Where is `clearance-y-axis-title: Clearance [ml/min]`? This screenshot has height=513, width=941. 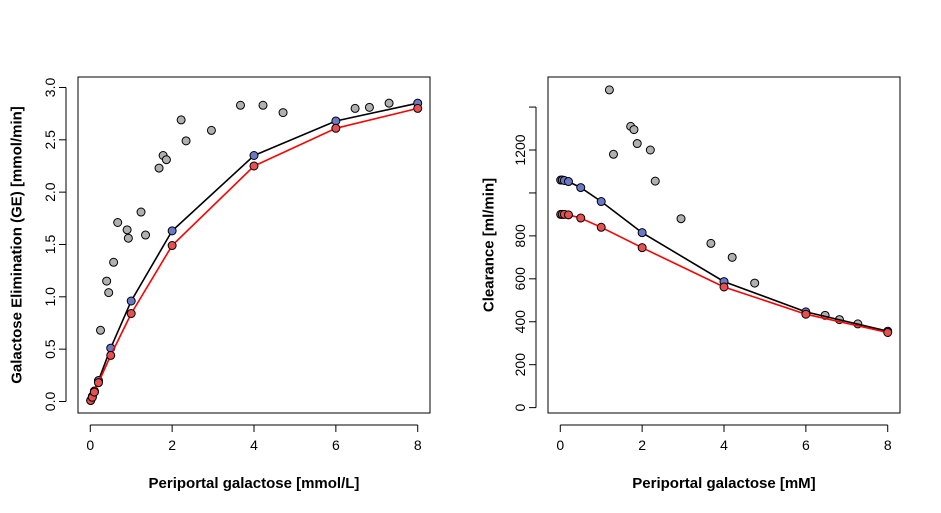 clearance-y-axis-title: Clearance [ml/min] is located at coordinates (489, 245).